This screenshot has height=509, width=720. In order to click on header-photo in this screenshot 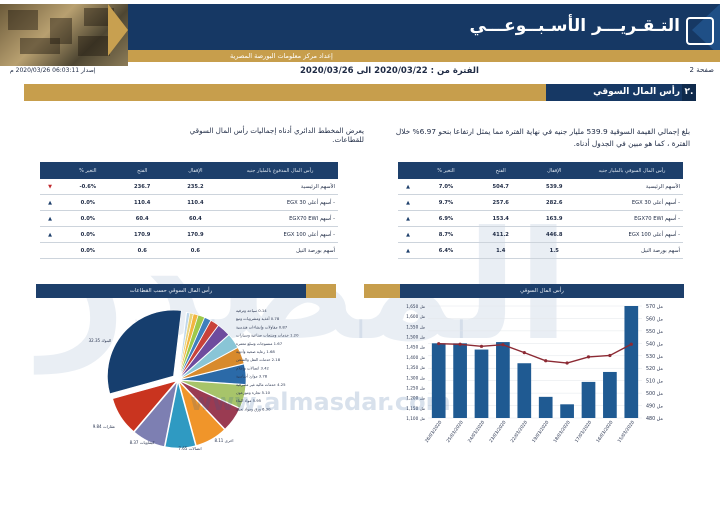, I will do `click(64, 35)`.